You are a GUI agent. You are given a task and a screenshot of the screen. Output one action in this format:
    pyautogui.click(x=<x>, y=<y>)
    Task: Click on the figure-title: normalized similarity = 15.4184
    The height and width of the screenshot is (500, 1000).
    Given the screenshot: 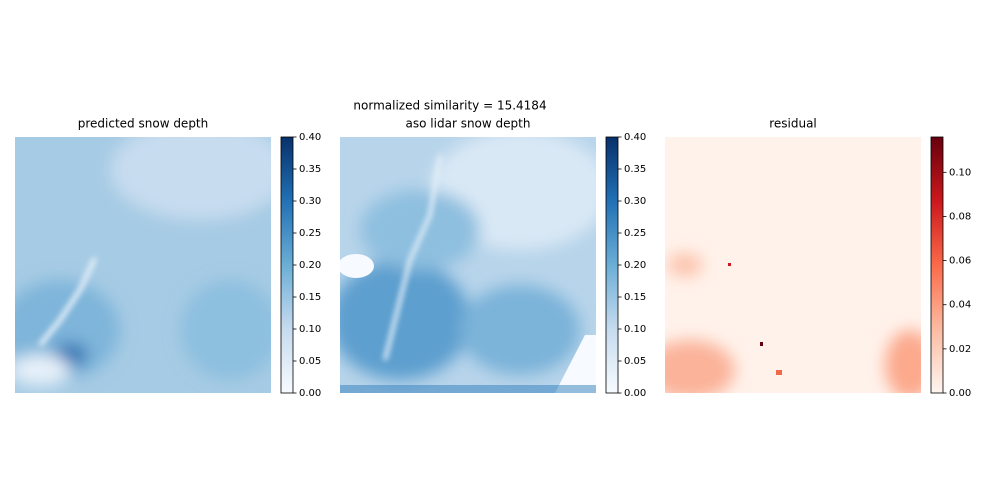 What is the action you would take?
    pyautogui.click(x=449, y=106)
    